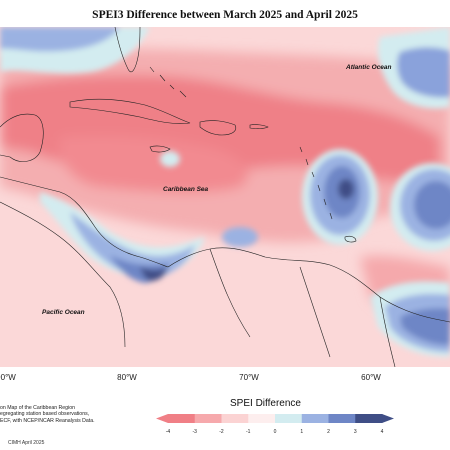 This screenshot has width=450, height=450. I want to click on legend-title: SPEI Difference, so click(265, 403).